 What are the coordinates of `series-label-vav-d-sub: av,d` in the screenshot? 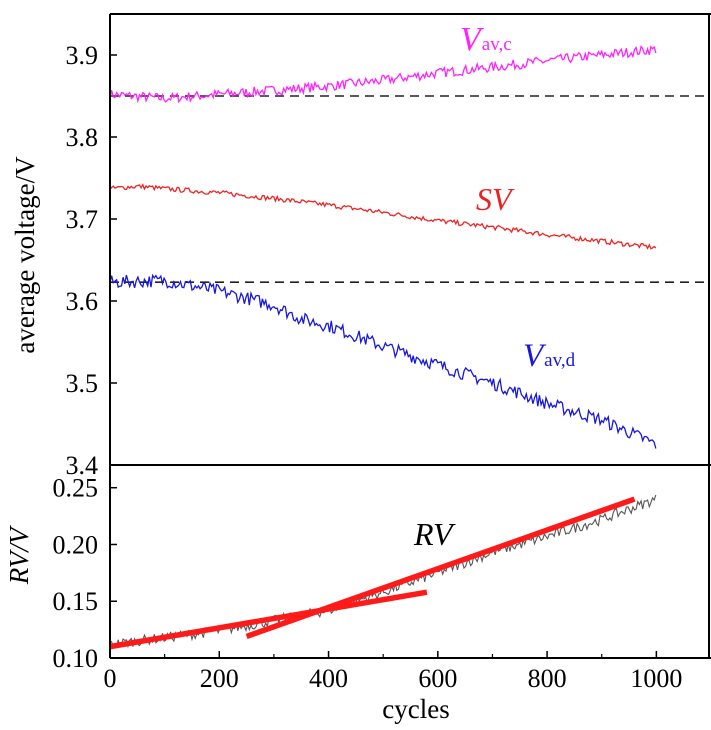 It's located at (559, 360).